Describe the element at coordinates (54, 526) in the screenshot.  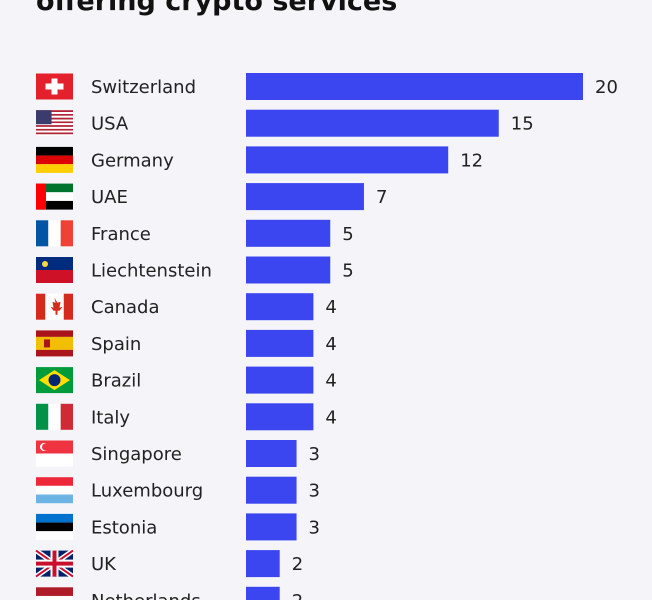
I see `estonia-flag-icon` at that location.